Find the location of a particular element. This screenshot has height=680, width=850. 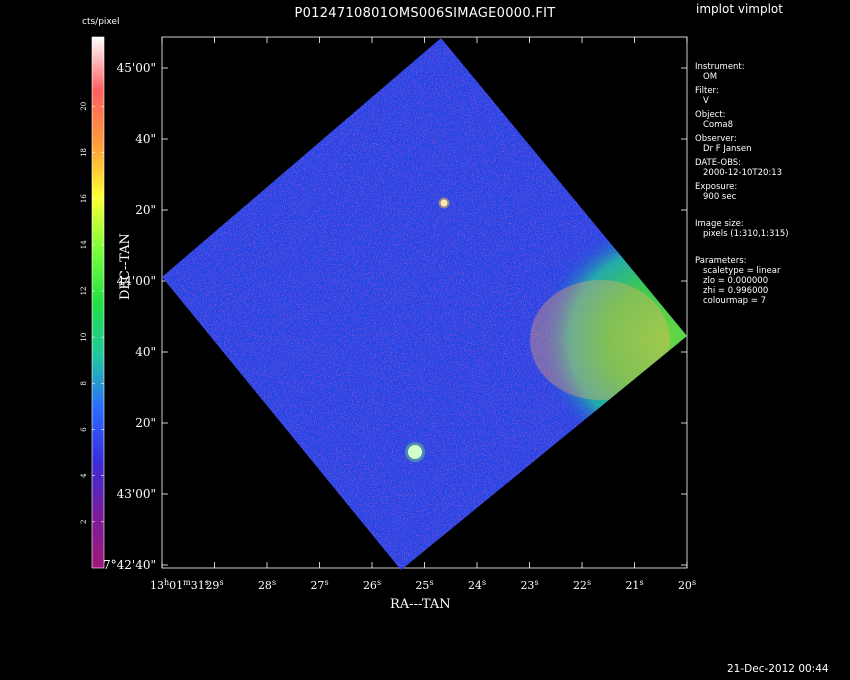

info-label: DATE-OBS: is located at coordinates (718, 163).